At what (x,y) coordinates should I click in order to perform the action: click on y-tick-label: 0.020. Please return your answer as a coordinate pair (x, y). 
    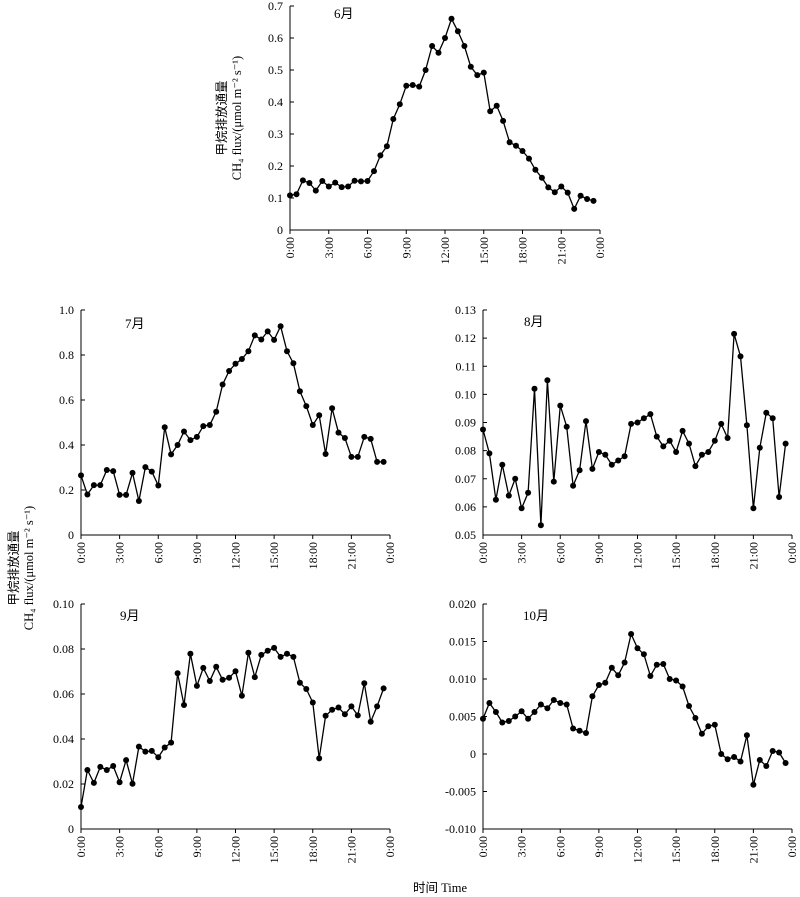
    Looking at the image, I should click on (462, 604).